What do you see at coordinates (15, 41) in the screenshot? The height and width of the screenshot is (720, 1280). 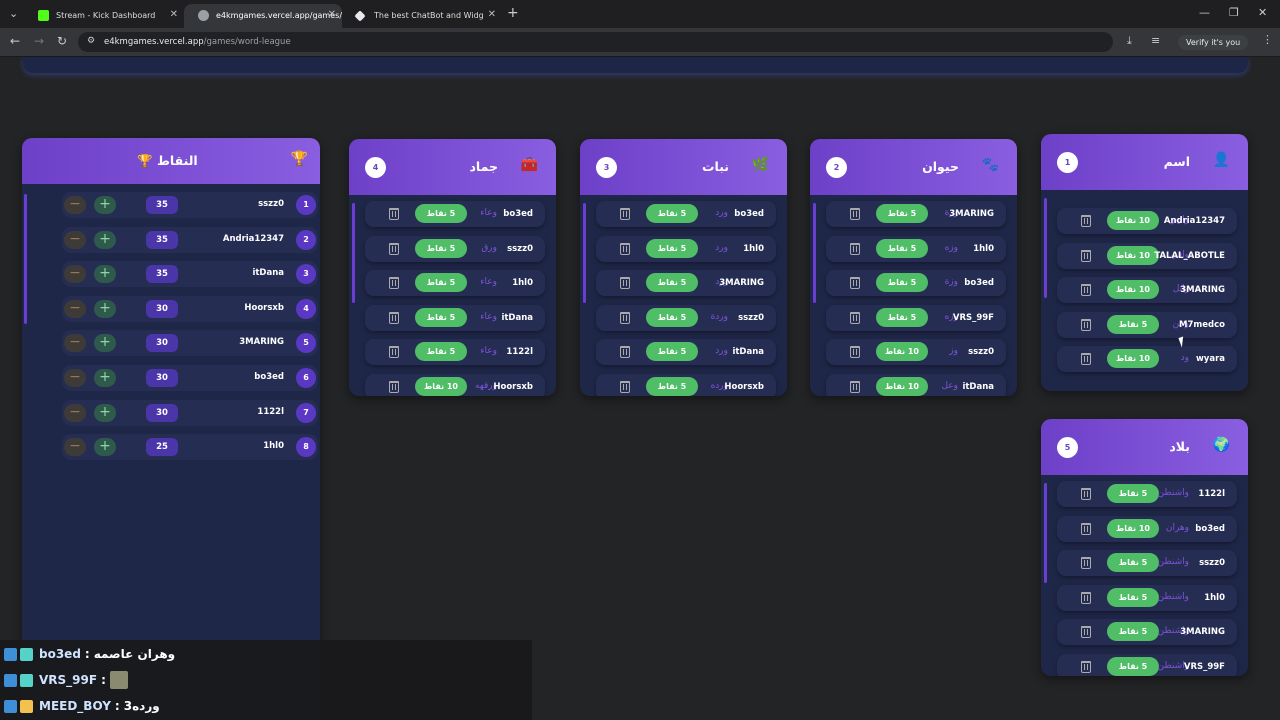 I see `back-icon: ←` at bounding box center [15, 41].